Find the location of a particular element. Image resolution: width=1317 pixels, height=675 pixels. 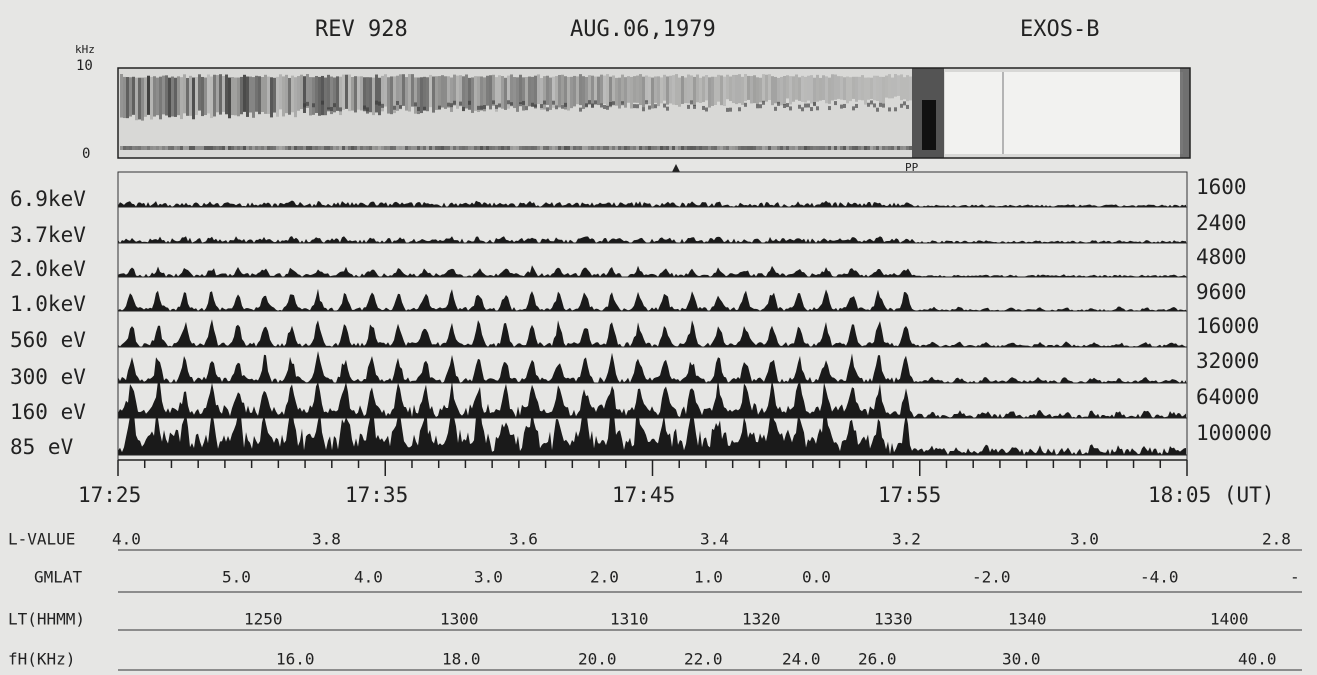

ephemeris-value: 1320 is located at coordinates (761, 619).